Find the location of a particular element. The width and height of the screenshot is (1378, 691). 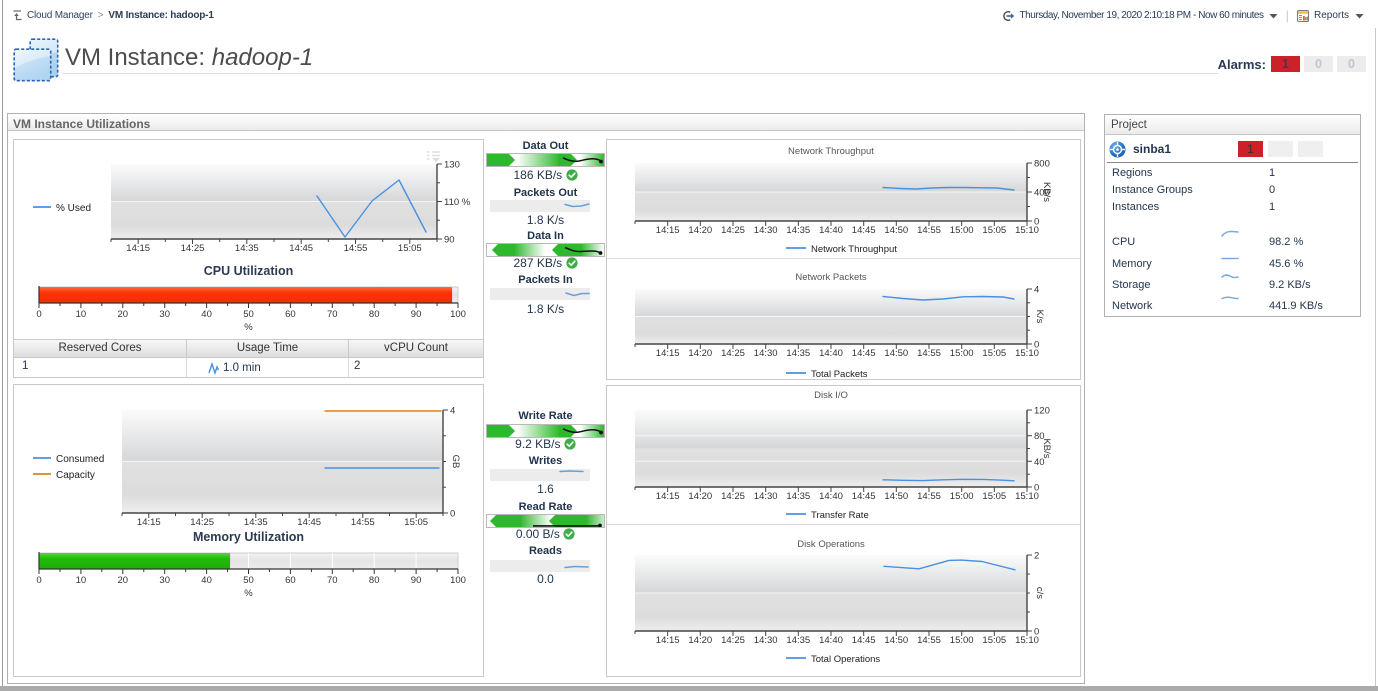

svg-text: 110 % is located at coordinates (457, 202).